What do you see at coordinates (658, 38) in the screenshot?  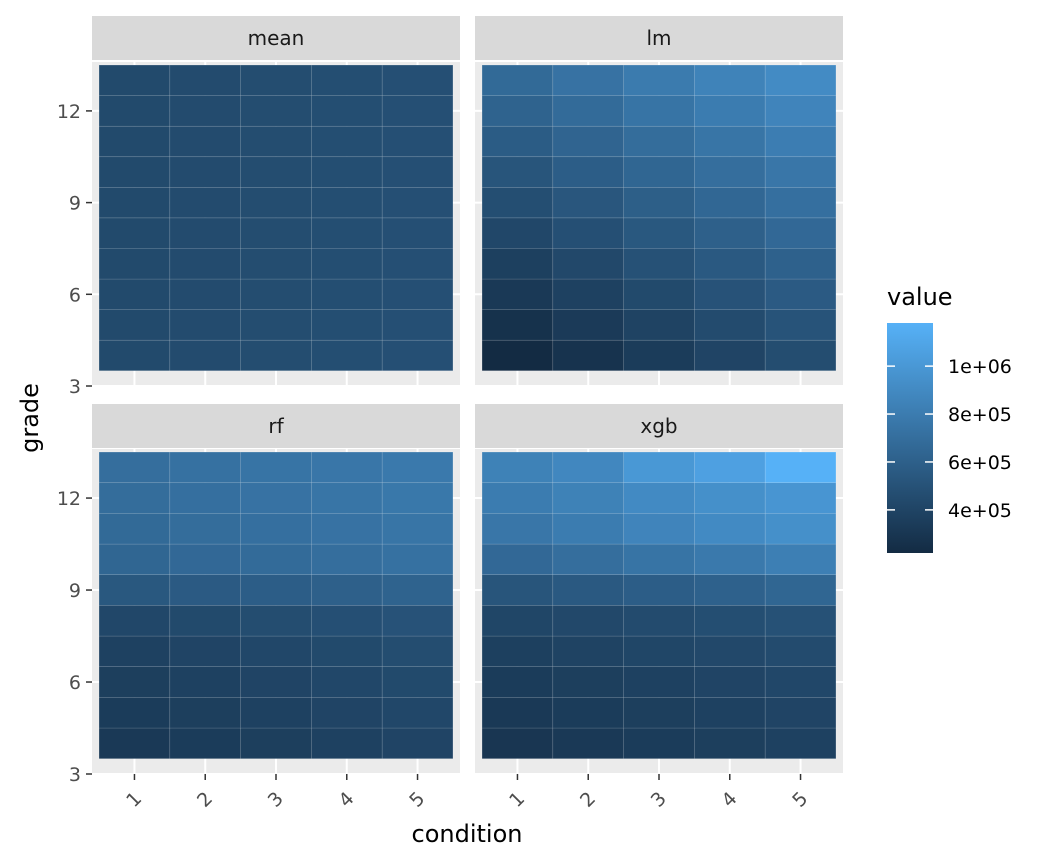 I see `facet-strip-label: lm` at bounding box center [658, 38].